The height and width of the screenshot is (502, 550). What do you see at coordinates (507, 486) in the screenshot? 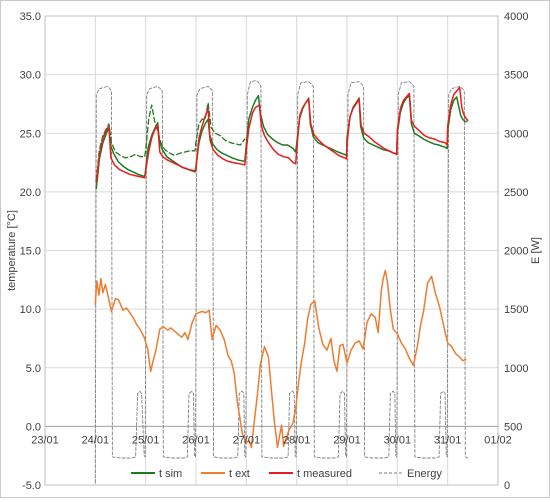
I see `y2-tick-label: 0` at bounding box center [507, 486].